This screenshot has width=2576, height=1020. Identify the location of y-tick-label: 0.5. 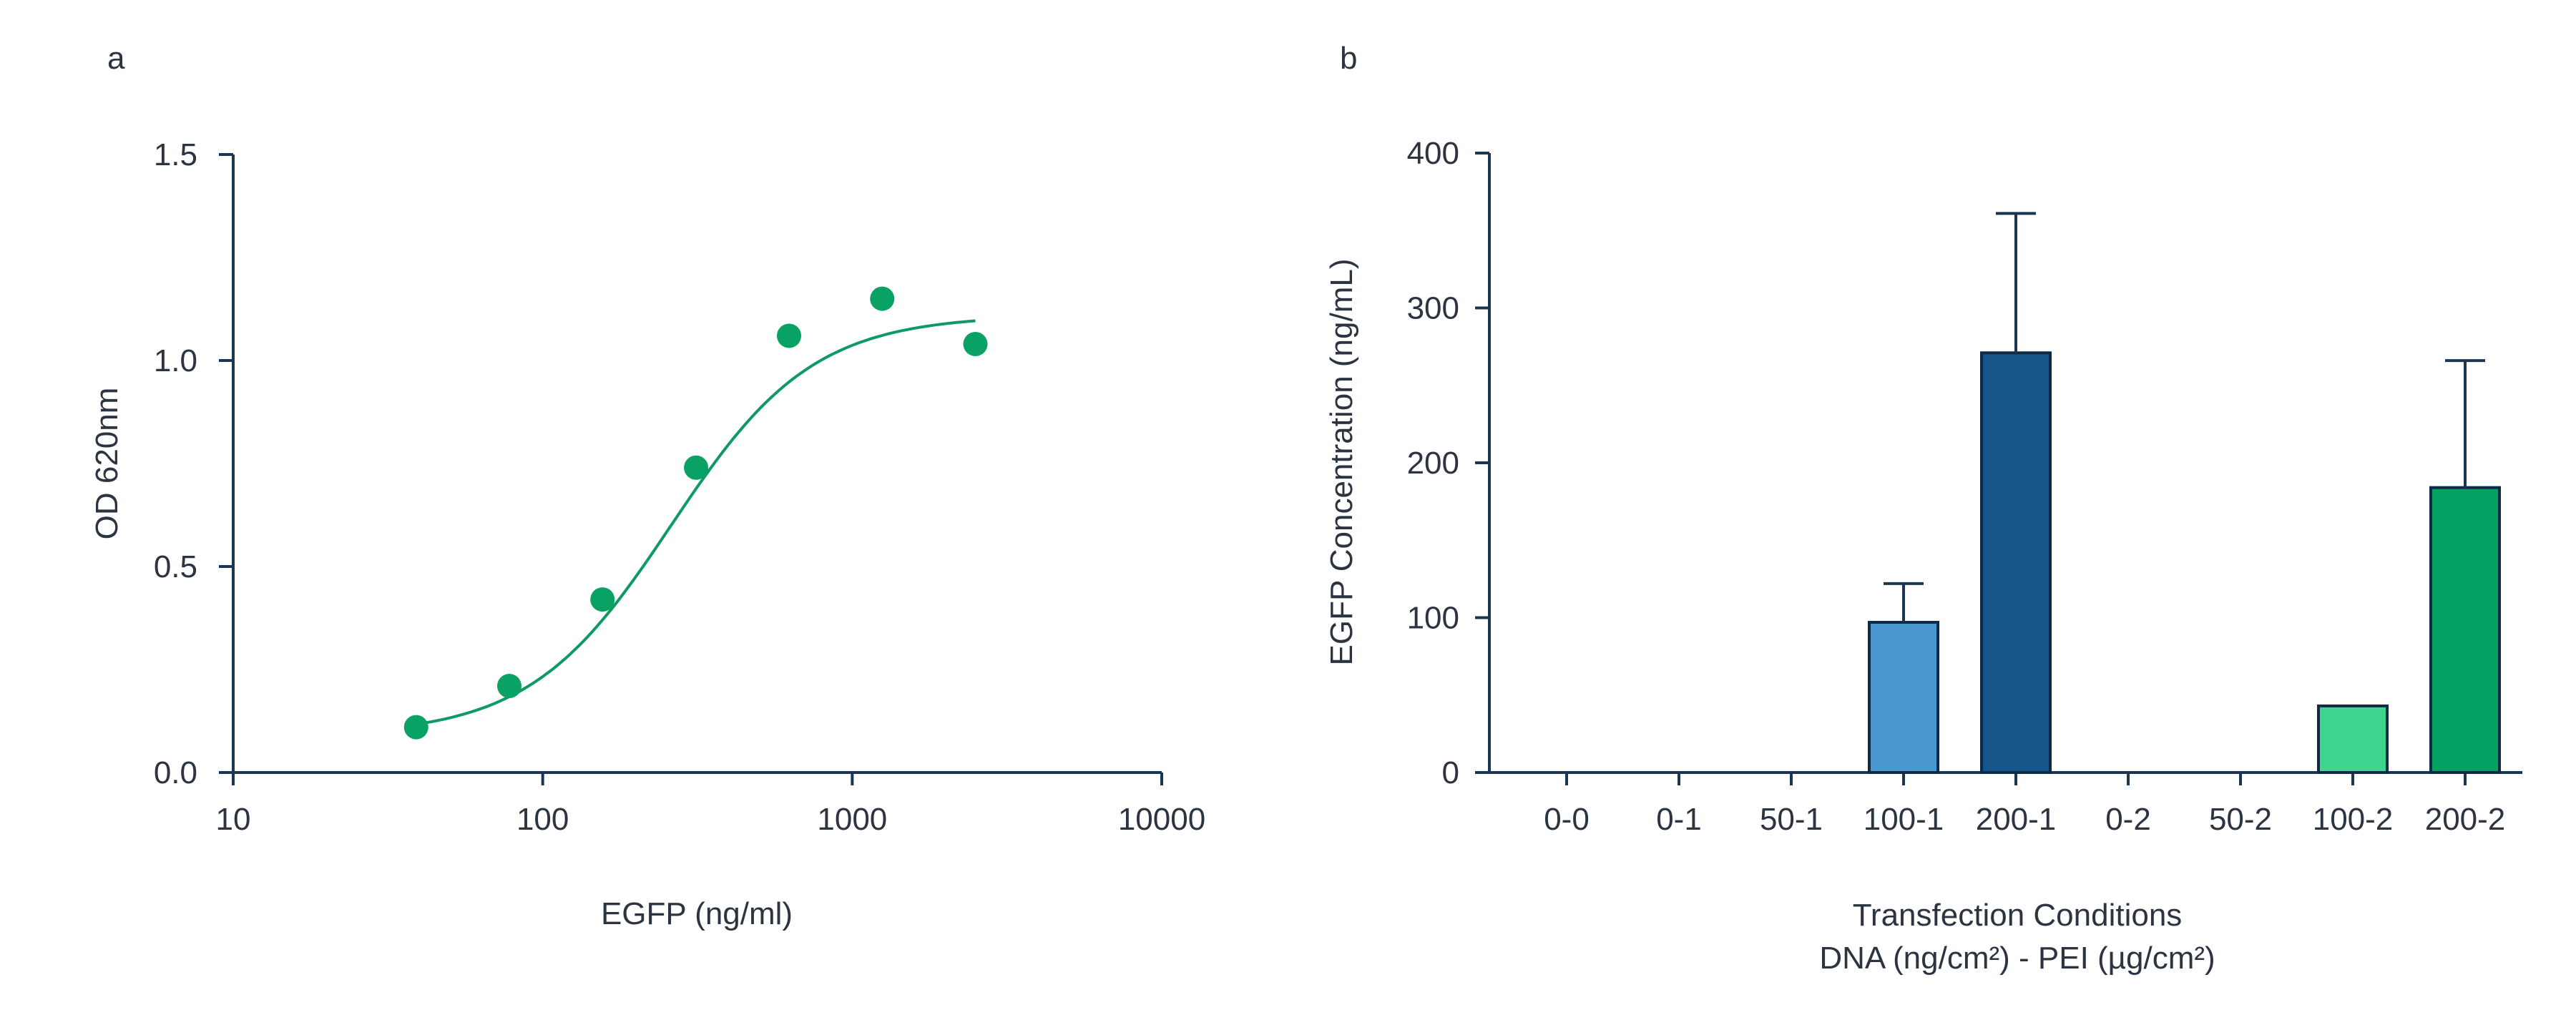
(175, 566).